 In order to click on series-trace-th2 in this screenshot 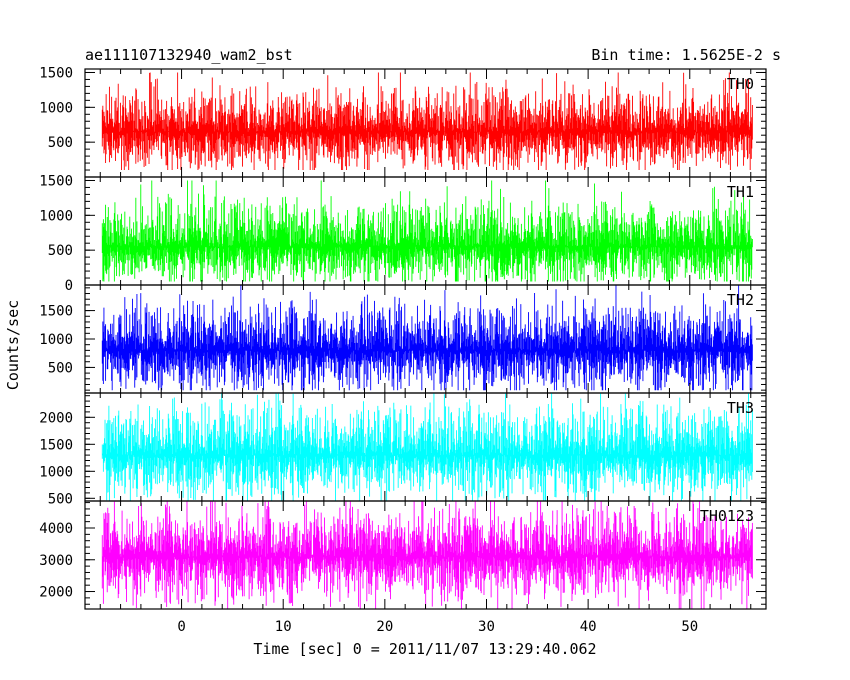, I will do `click(427, 338)`.